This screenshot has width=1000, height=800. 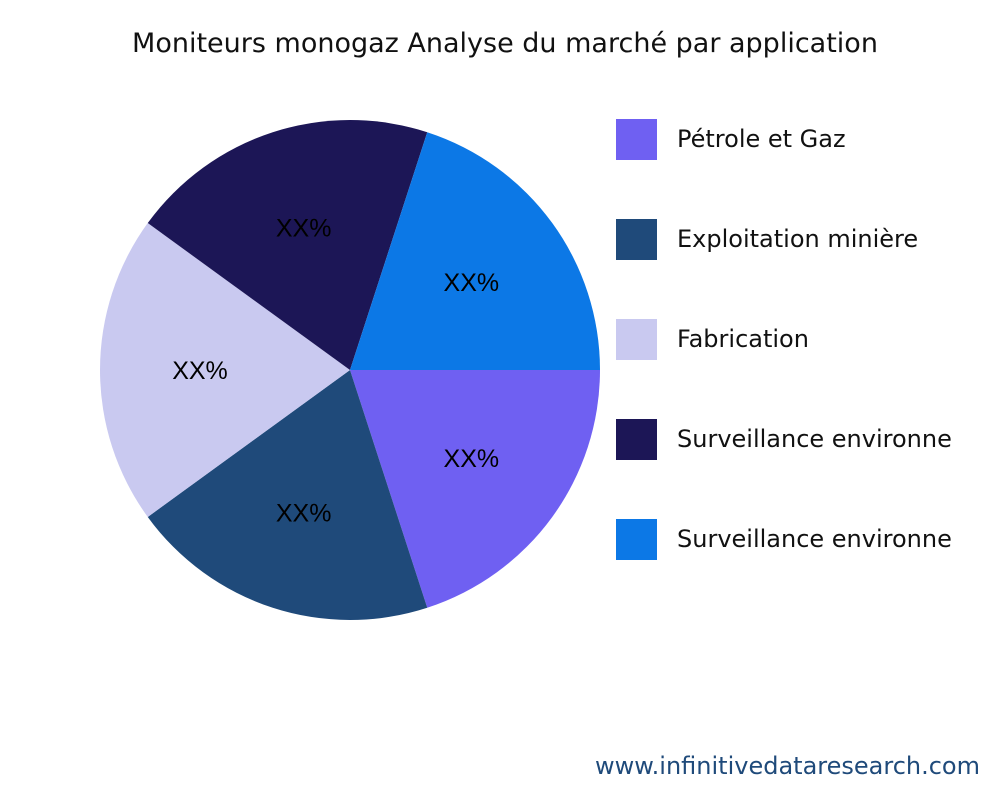 What do you see at coordinates (761, 139) in the screenshot?
I see `legend-label: Pétrole et Gaz` at bounding box center [761, 139].